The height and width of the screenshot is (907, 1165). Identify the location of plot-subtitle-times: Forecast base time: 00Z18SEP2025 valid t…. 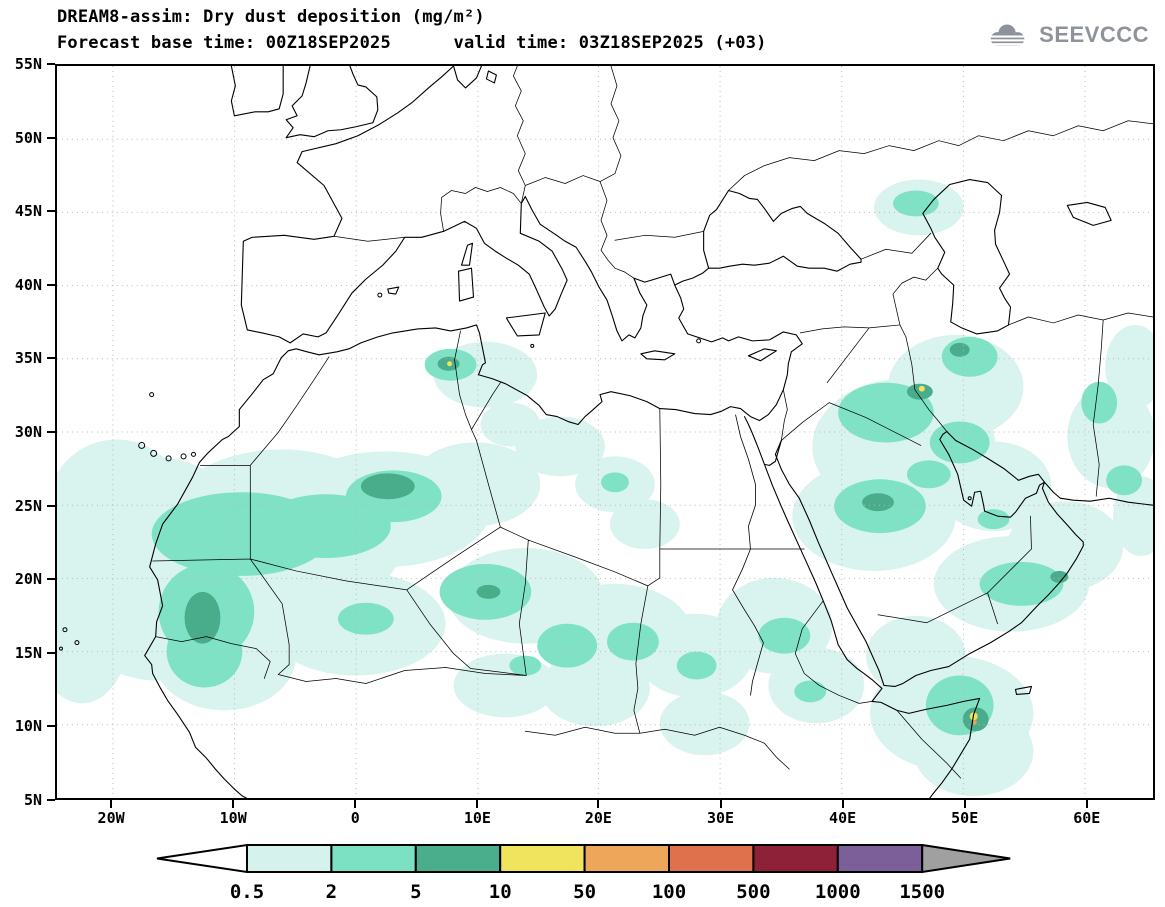
(412, 43).